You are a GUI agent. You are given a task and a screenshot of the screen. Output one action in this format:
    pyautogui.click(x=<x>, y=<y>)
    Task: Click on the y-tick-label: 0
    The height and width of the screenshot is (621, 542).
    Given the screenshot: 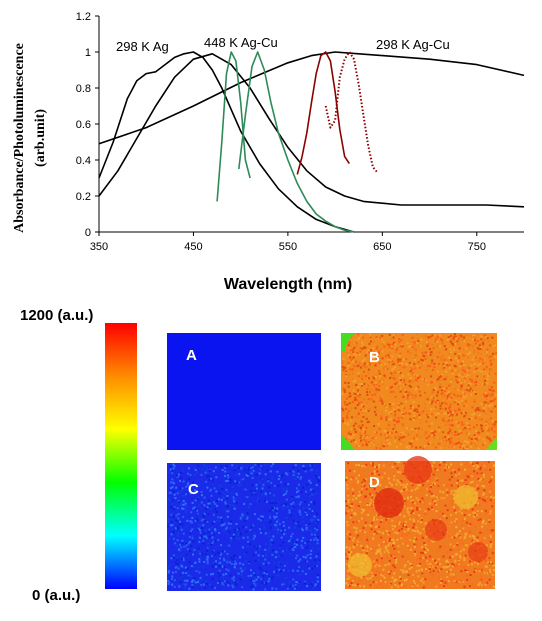 What is the action you would take?
    pyautogui.click(x=88, y=233)
    